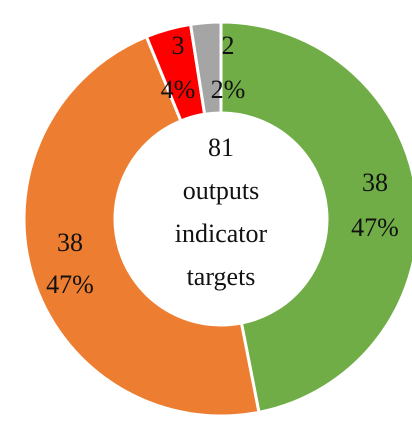  I want to click on value-label: 3, so click(178, 45).